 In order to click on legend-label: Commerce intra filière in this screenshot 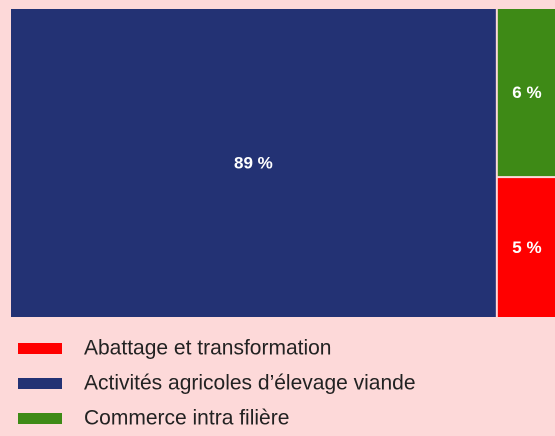, I will do `click(186, 418)`.